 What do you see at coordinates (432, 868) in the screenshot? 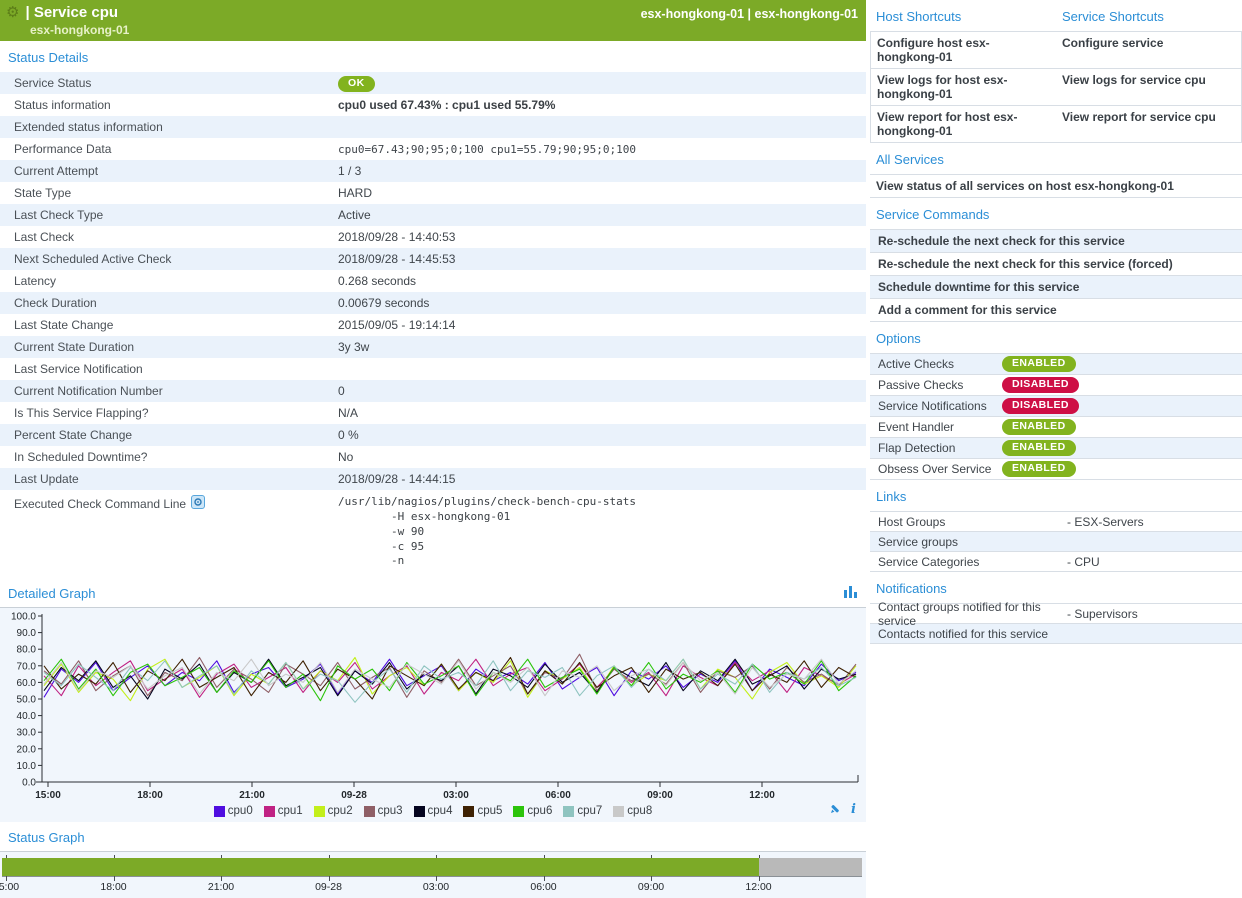
I see `status-timeline-bar` at bounding box center [432, 868].